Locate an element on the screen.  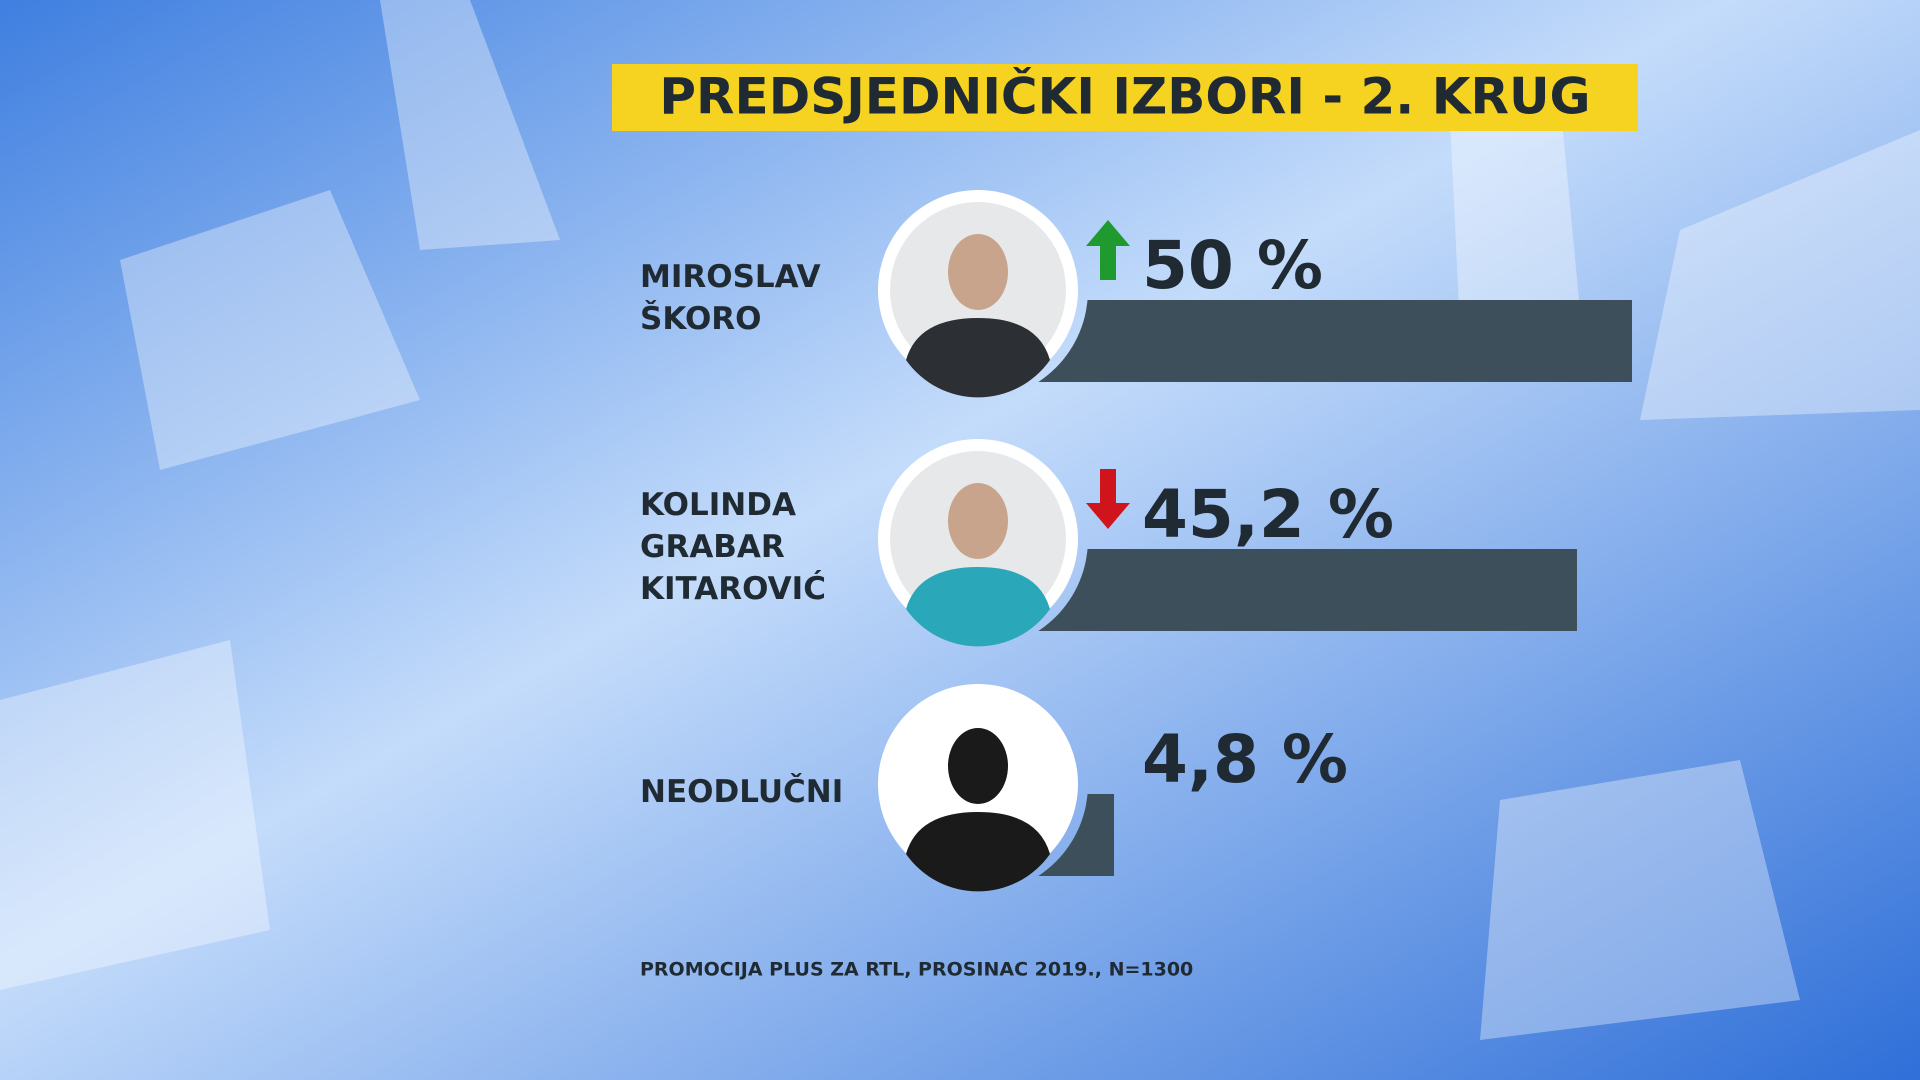
value-label: 45,2 % is located at coordinates (1268, 514).